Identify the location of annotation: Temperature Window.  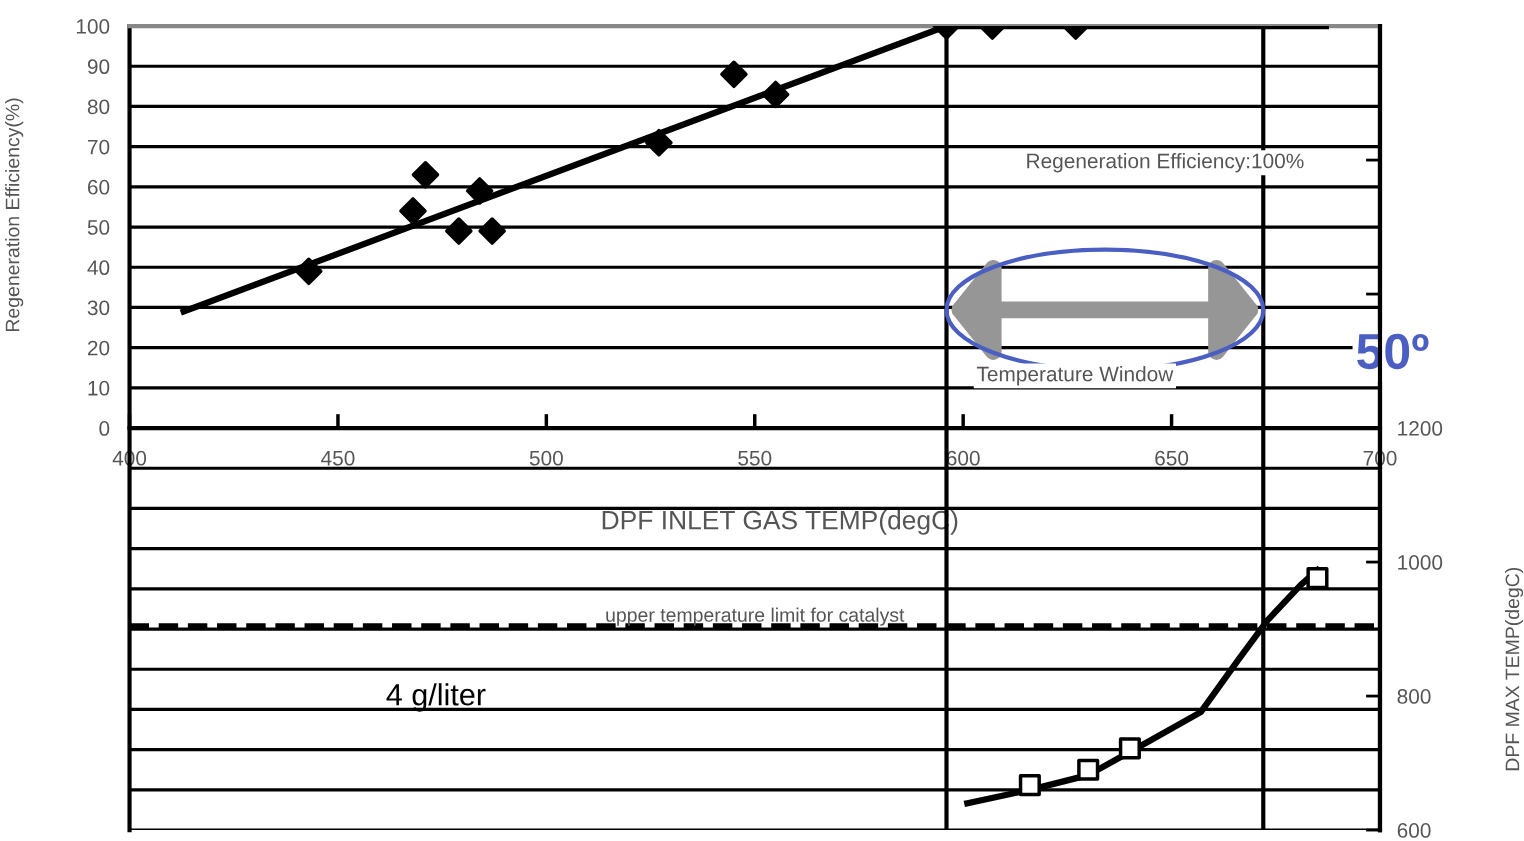
(1075, 376).